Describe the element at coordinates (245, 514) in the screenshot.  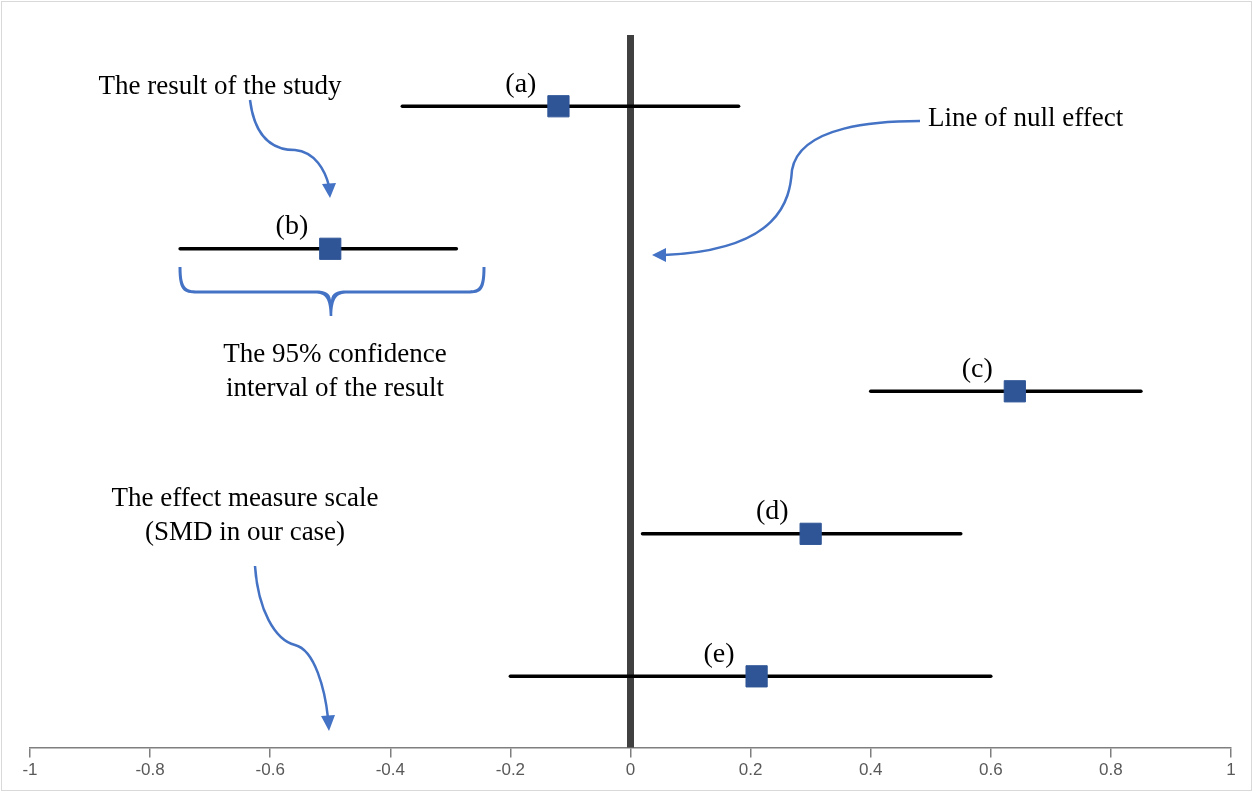
I see `annotation: The effect measure scale (SMD in our case)` at that location.